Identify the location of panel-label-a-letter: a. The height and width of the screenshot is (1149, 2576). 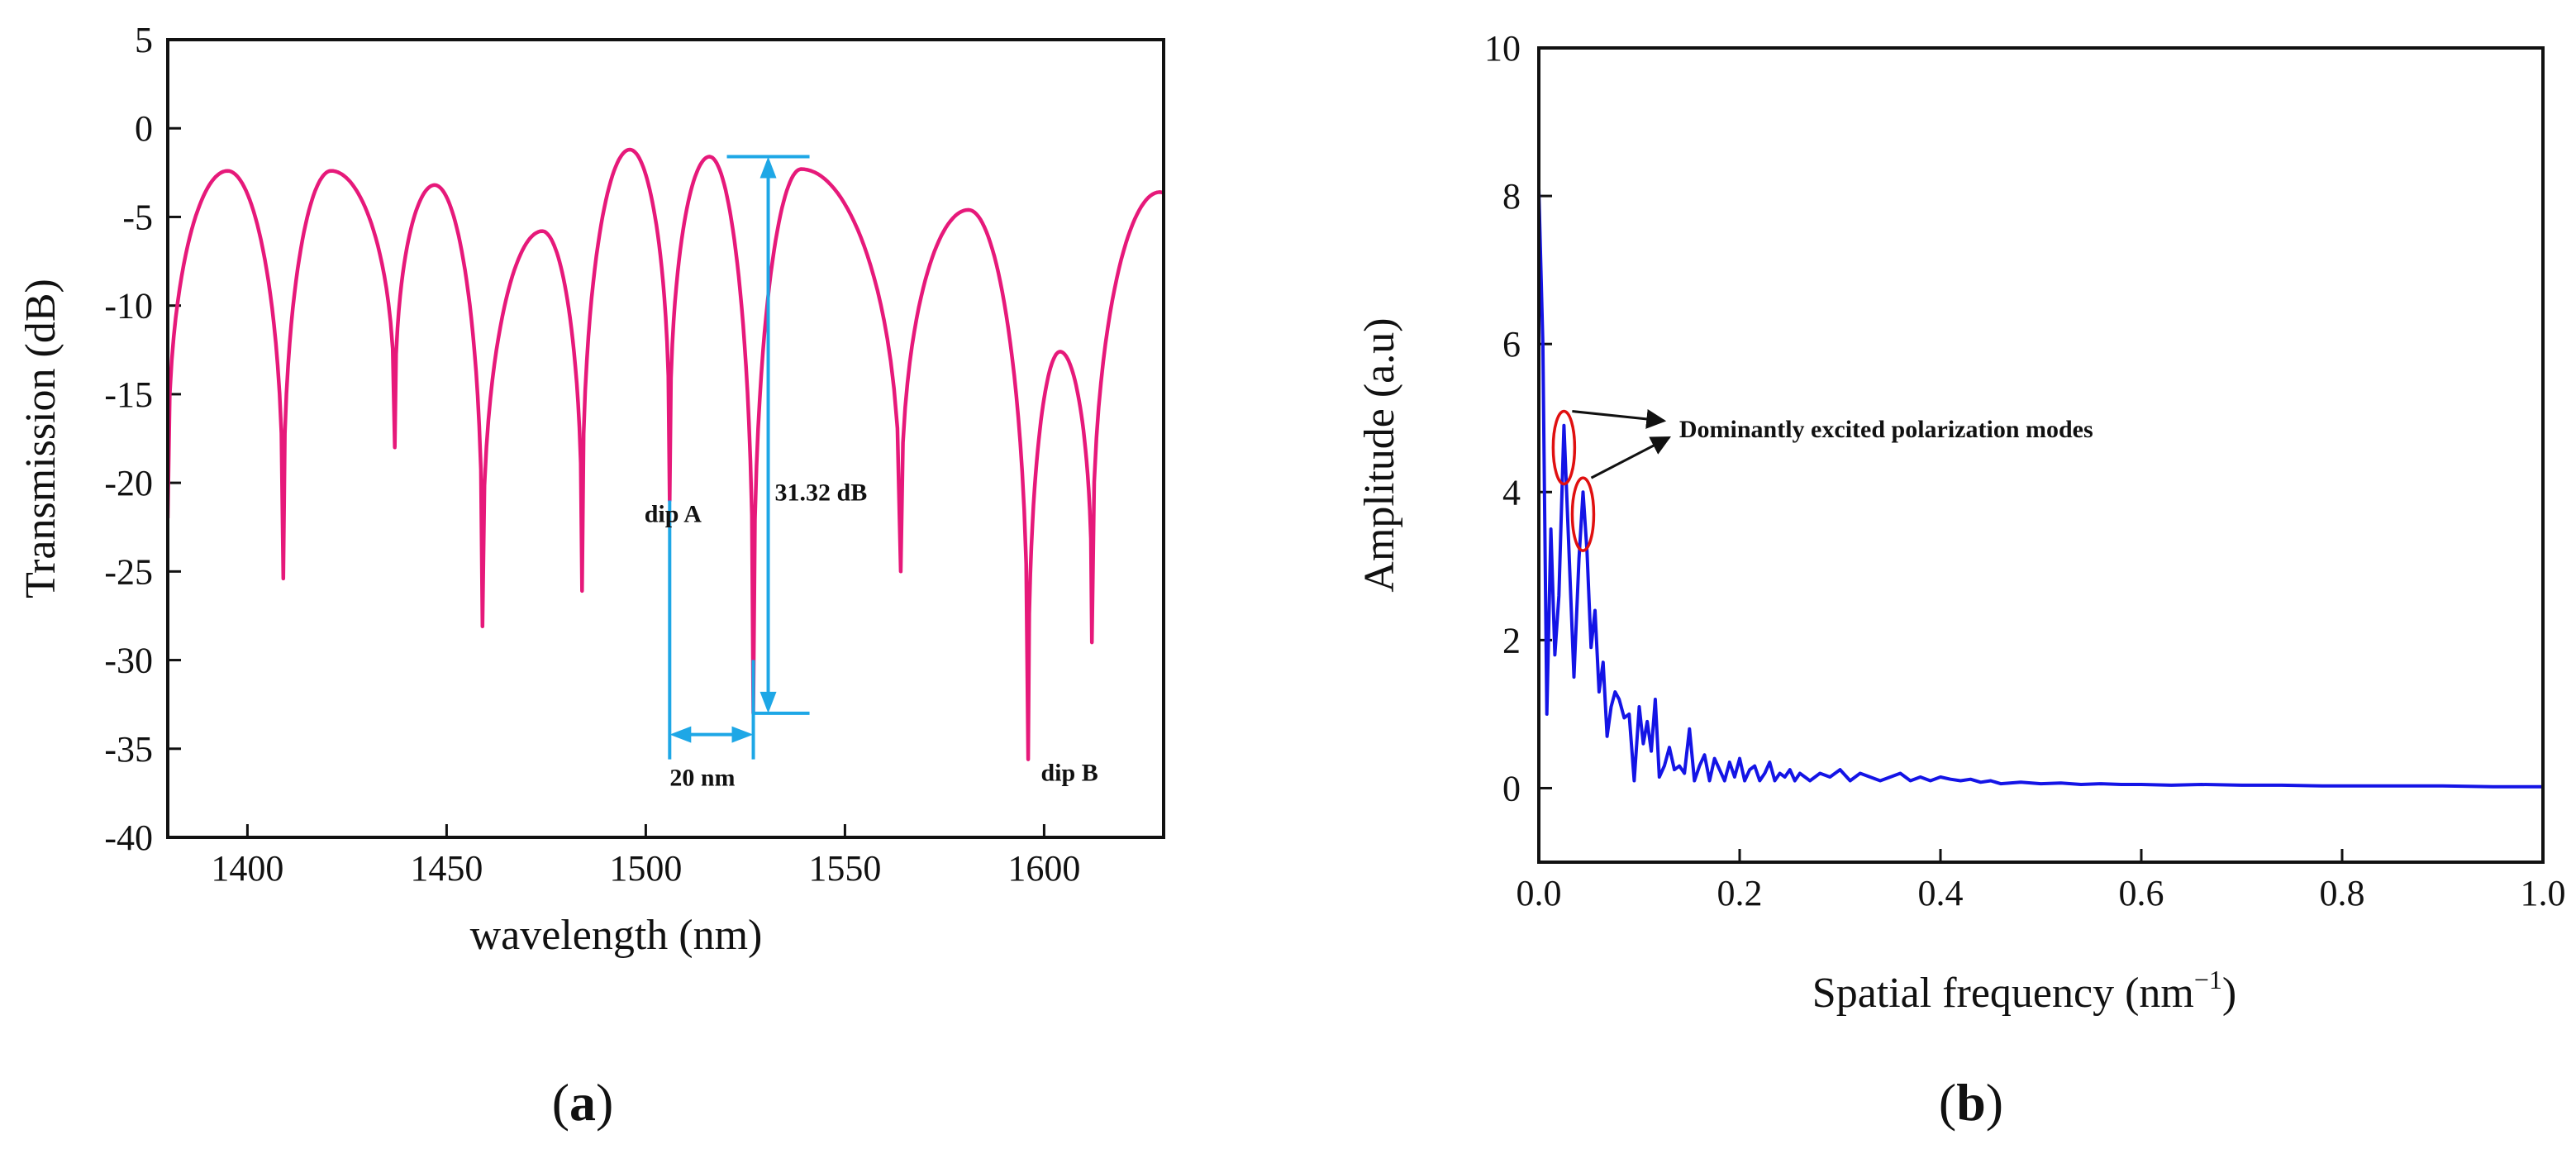
(582, 1102).